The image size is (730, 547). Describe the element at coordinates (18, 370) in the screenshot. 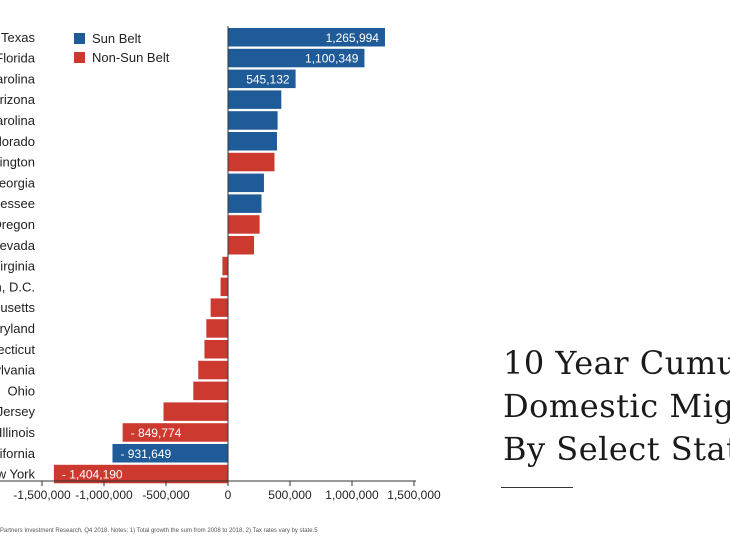

I see `category-label: Pennsylvania` at that location.